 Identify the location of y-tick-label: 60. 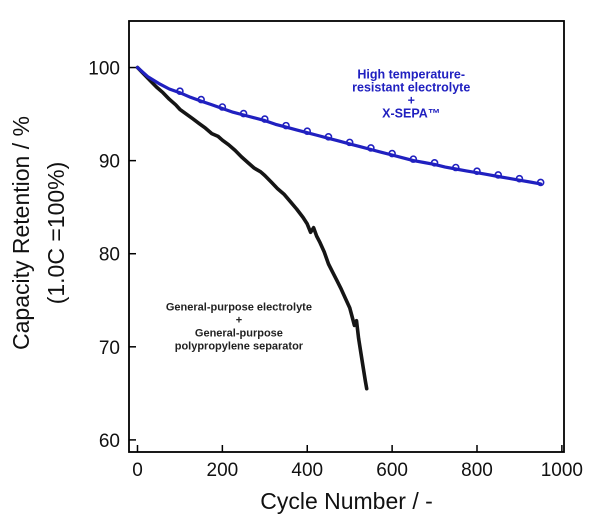
(109, 441).